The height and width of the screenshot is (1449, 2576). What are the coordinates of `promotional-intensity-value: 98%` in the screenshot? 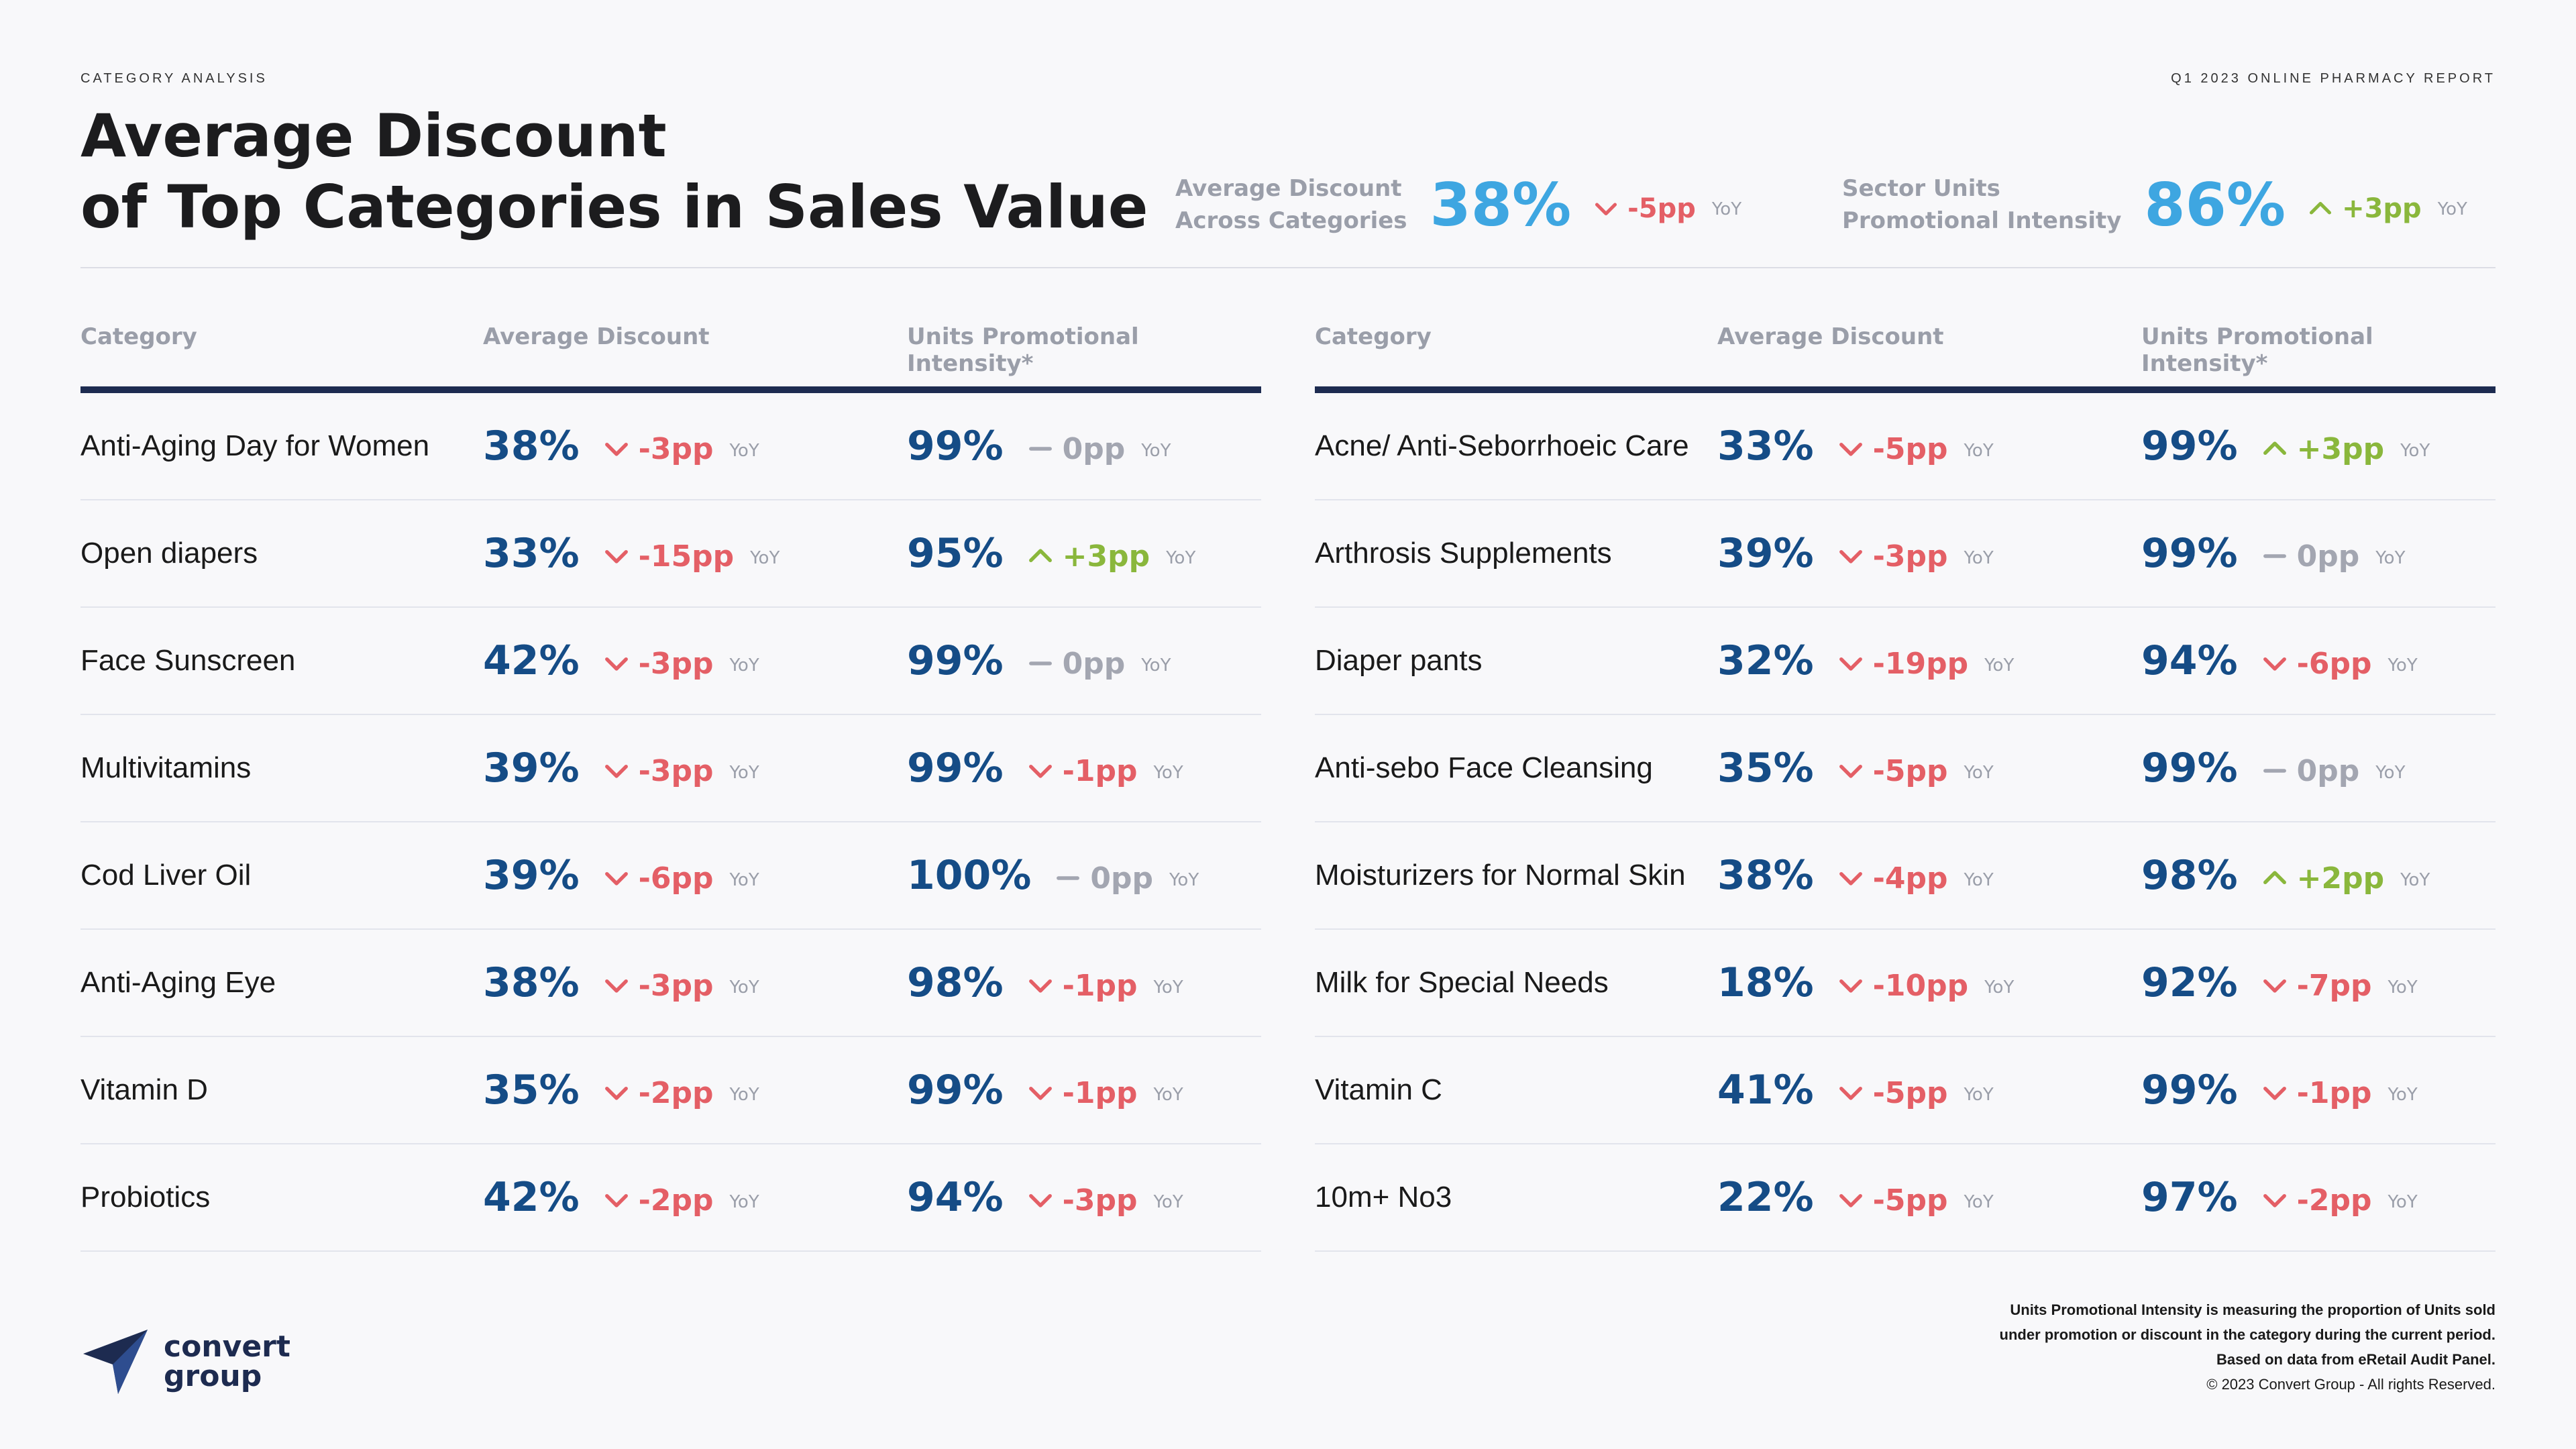 It's located at (2189, 875).